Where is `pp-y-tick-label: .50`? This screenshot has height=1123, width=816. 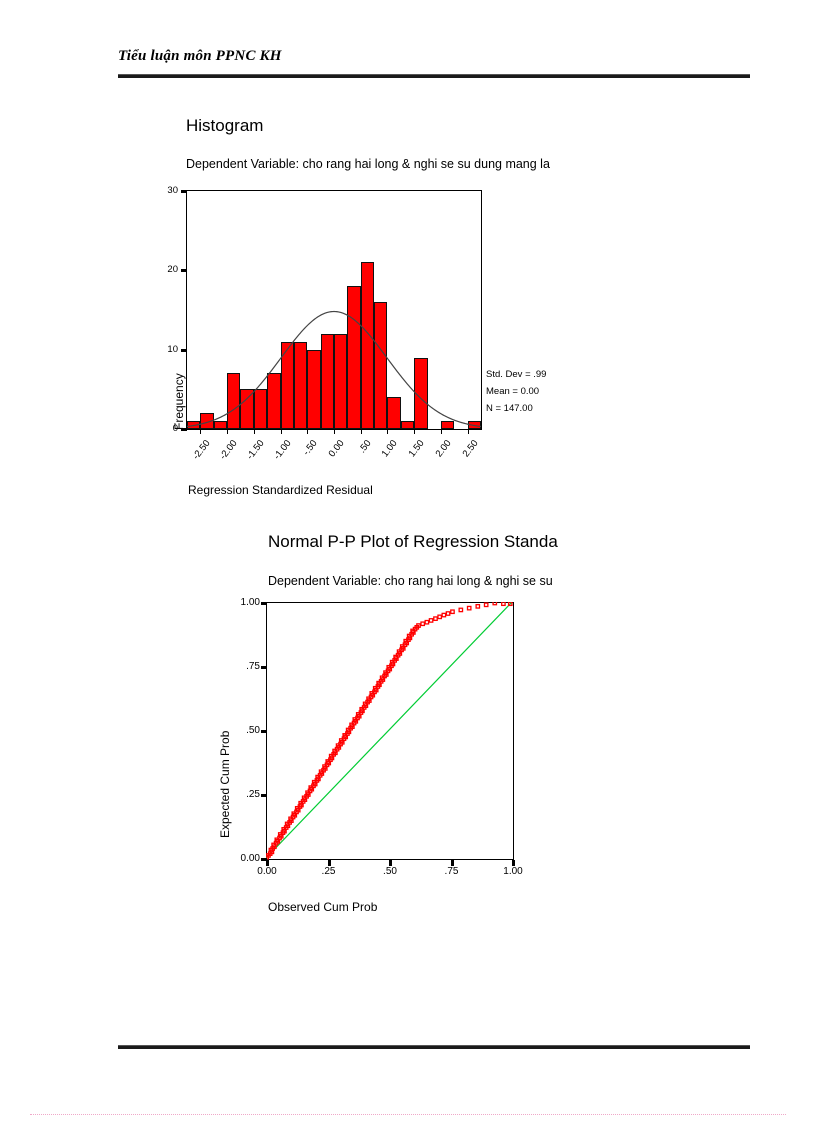 pp-y-tick-label: .50 is located at coordinates (253, 730).